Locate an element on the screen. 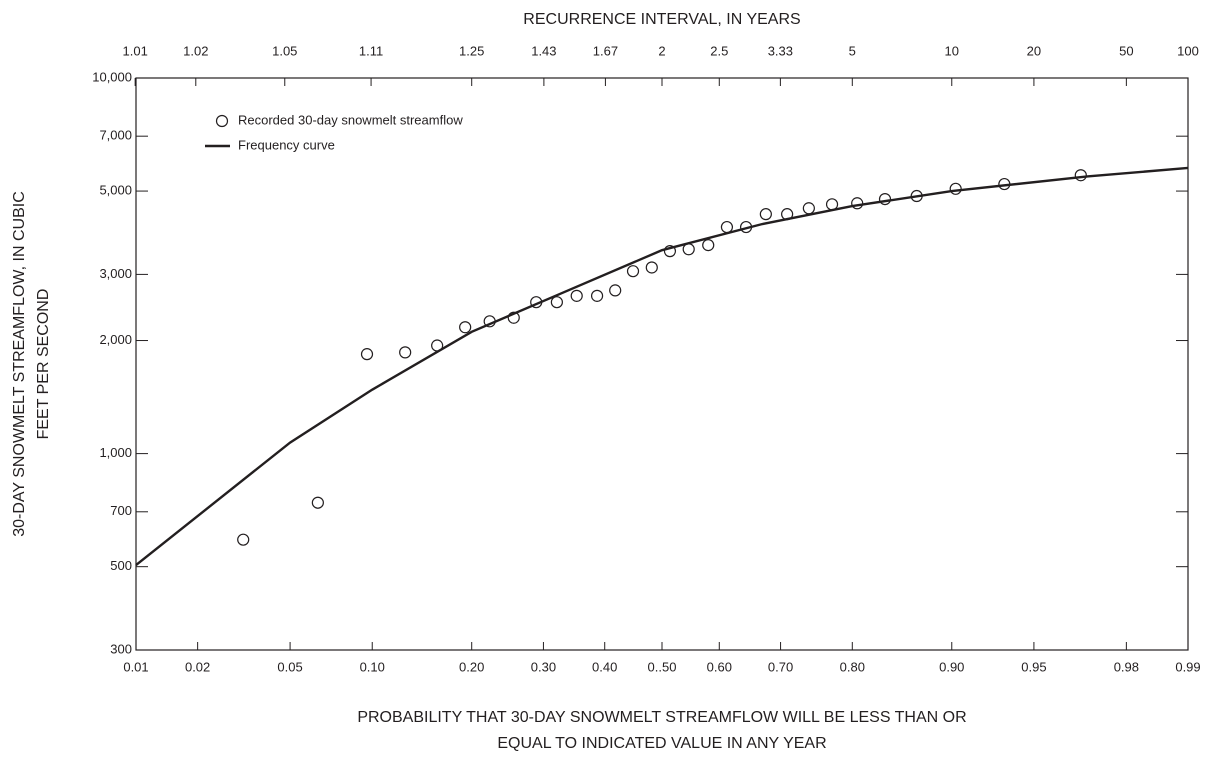 The height and width of the screenshot is (758, 1209). legend-label: Recorded 30-day snowmelt streamflow is located at coordinates (350, 119).